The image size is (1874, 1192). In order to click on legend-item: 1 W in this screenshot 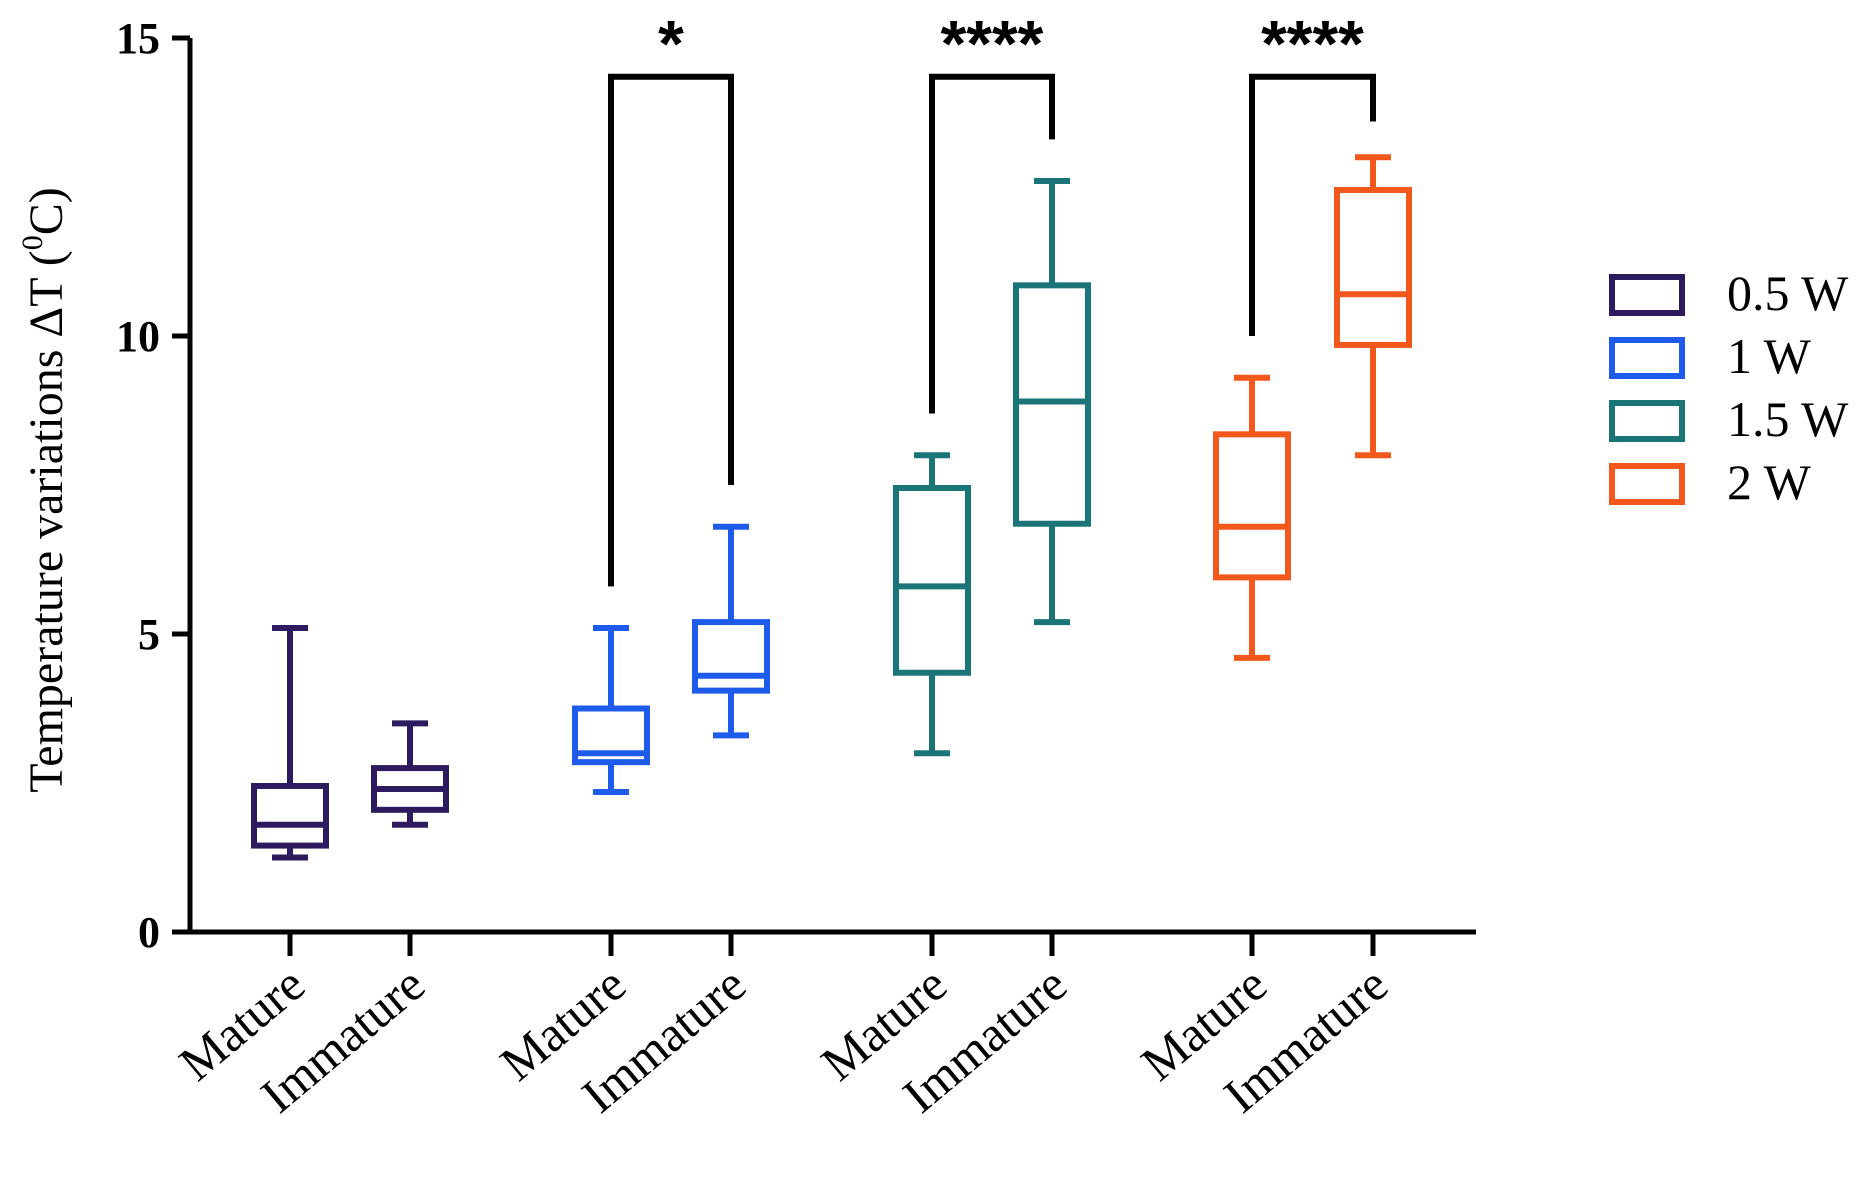, I will do `click(1710, 356)`.